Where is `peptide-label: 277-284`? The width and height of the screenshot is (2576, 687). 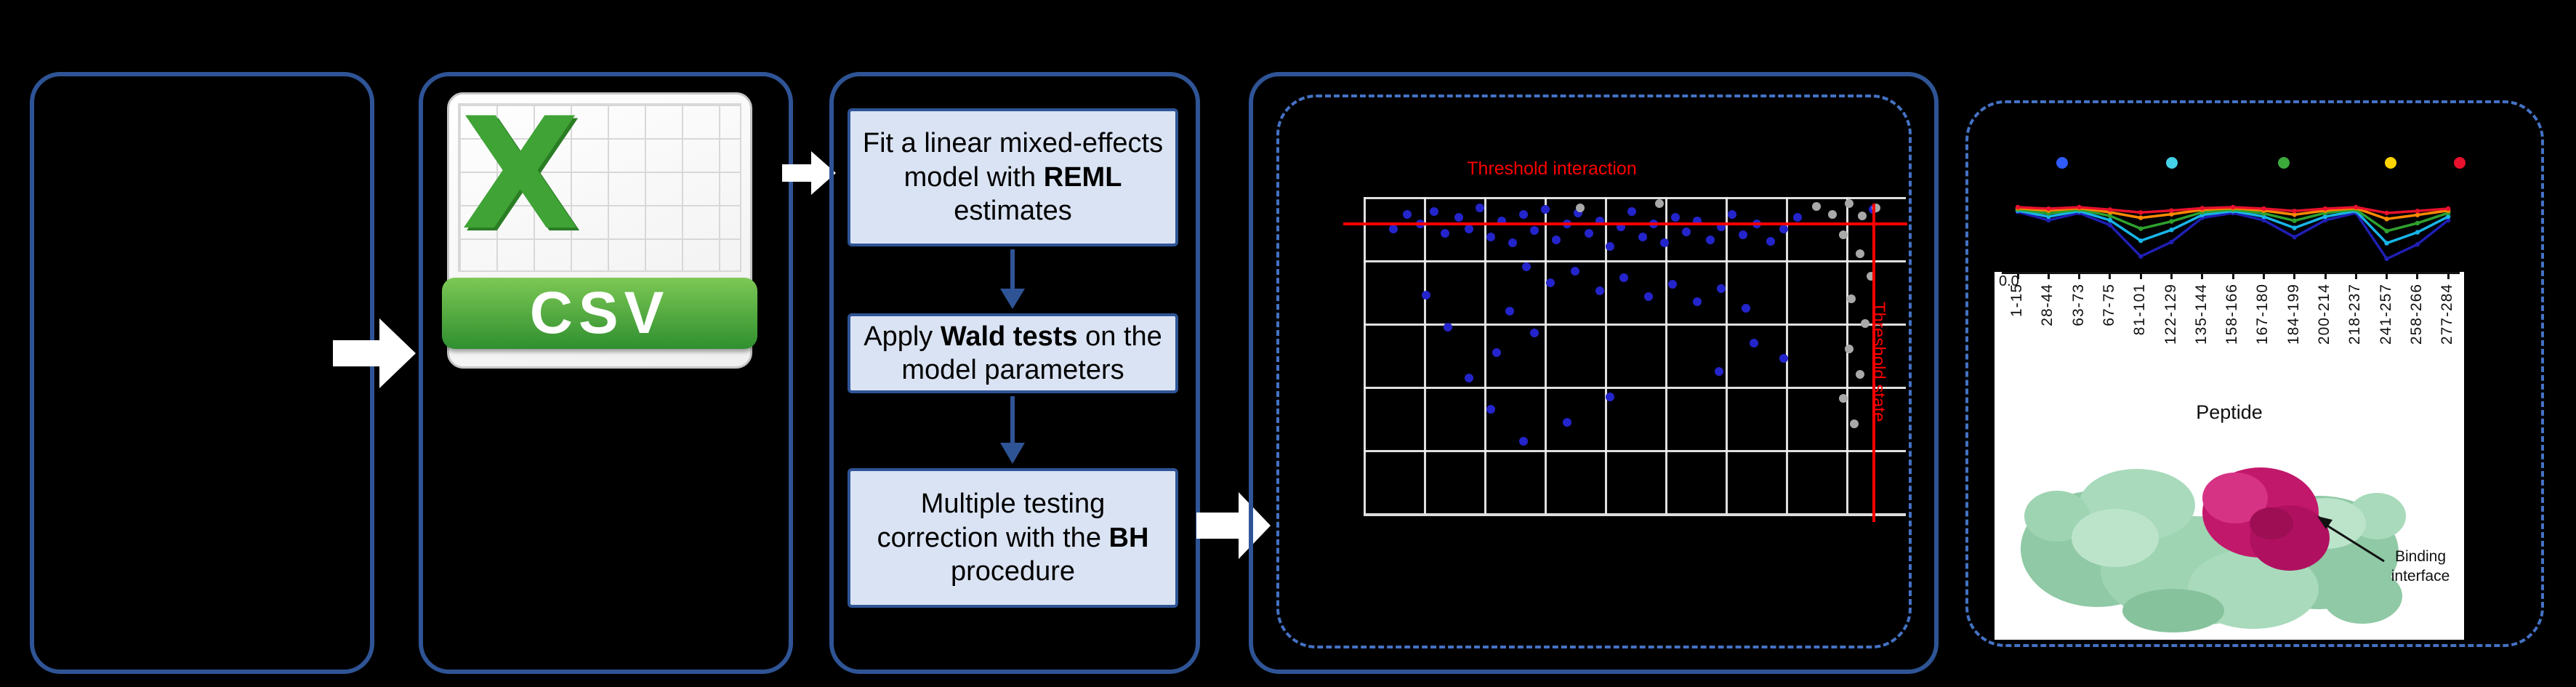
peptide-label: 277-284 is located at coordinates (2447, 314).